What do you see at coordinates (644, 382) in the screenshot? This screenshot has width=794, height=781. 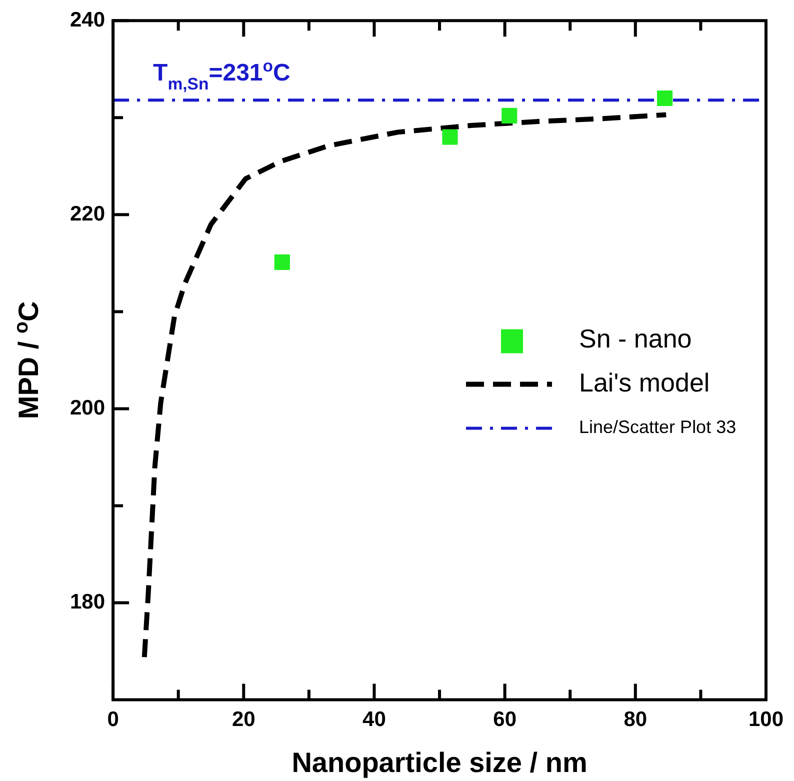 I see `legend-label: Lai's model` at bounding box center [644, 382].